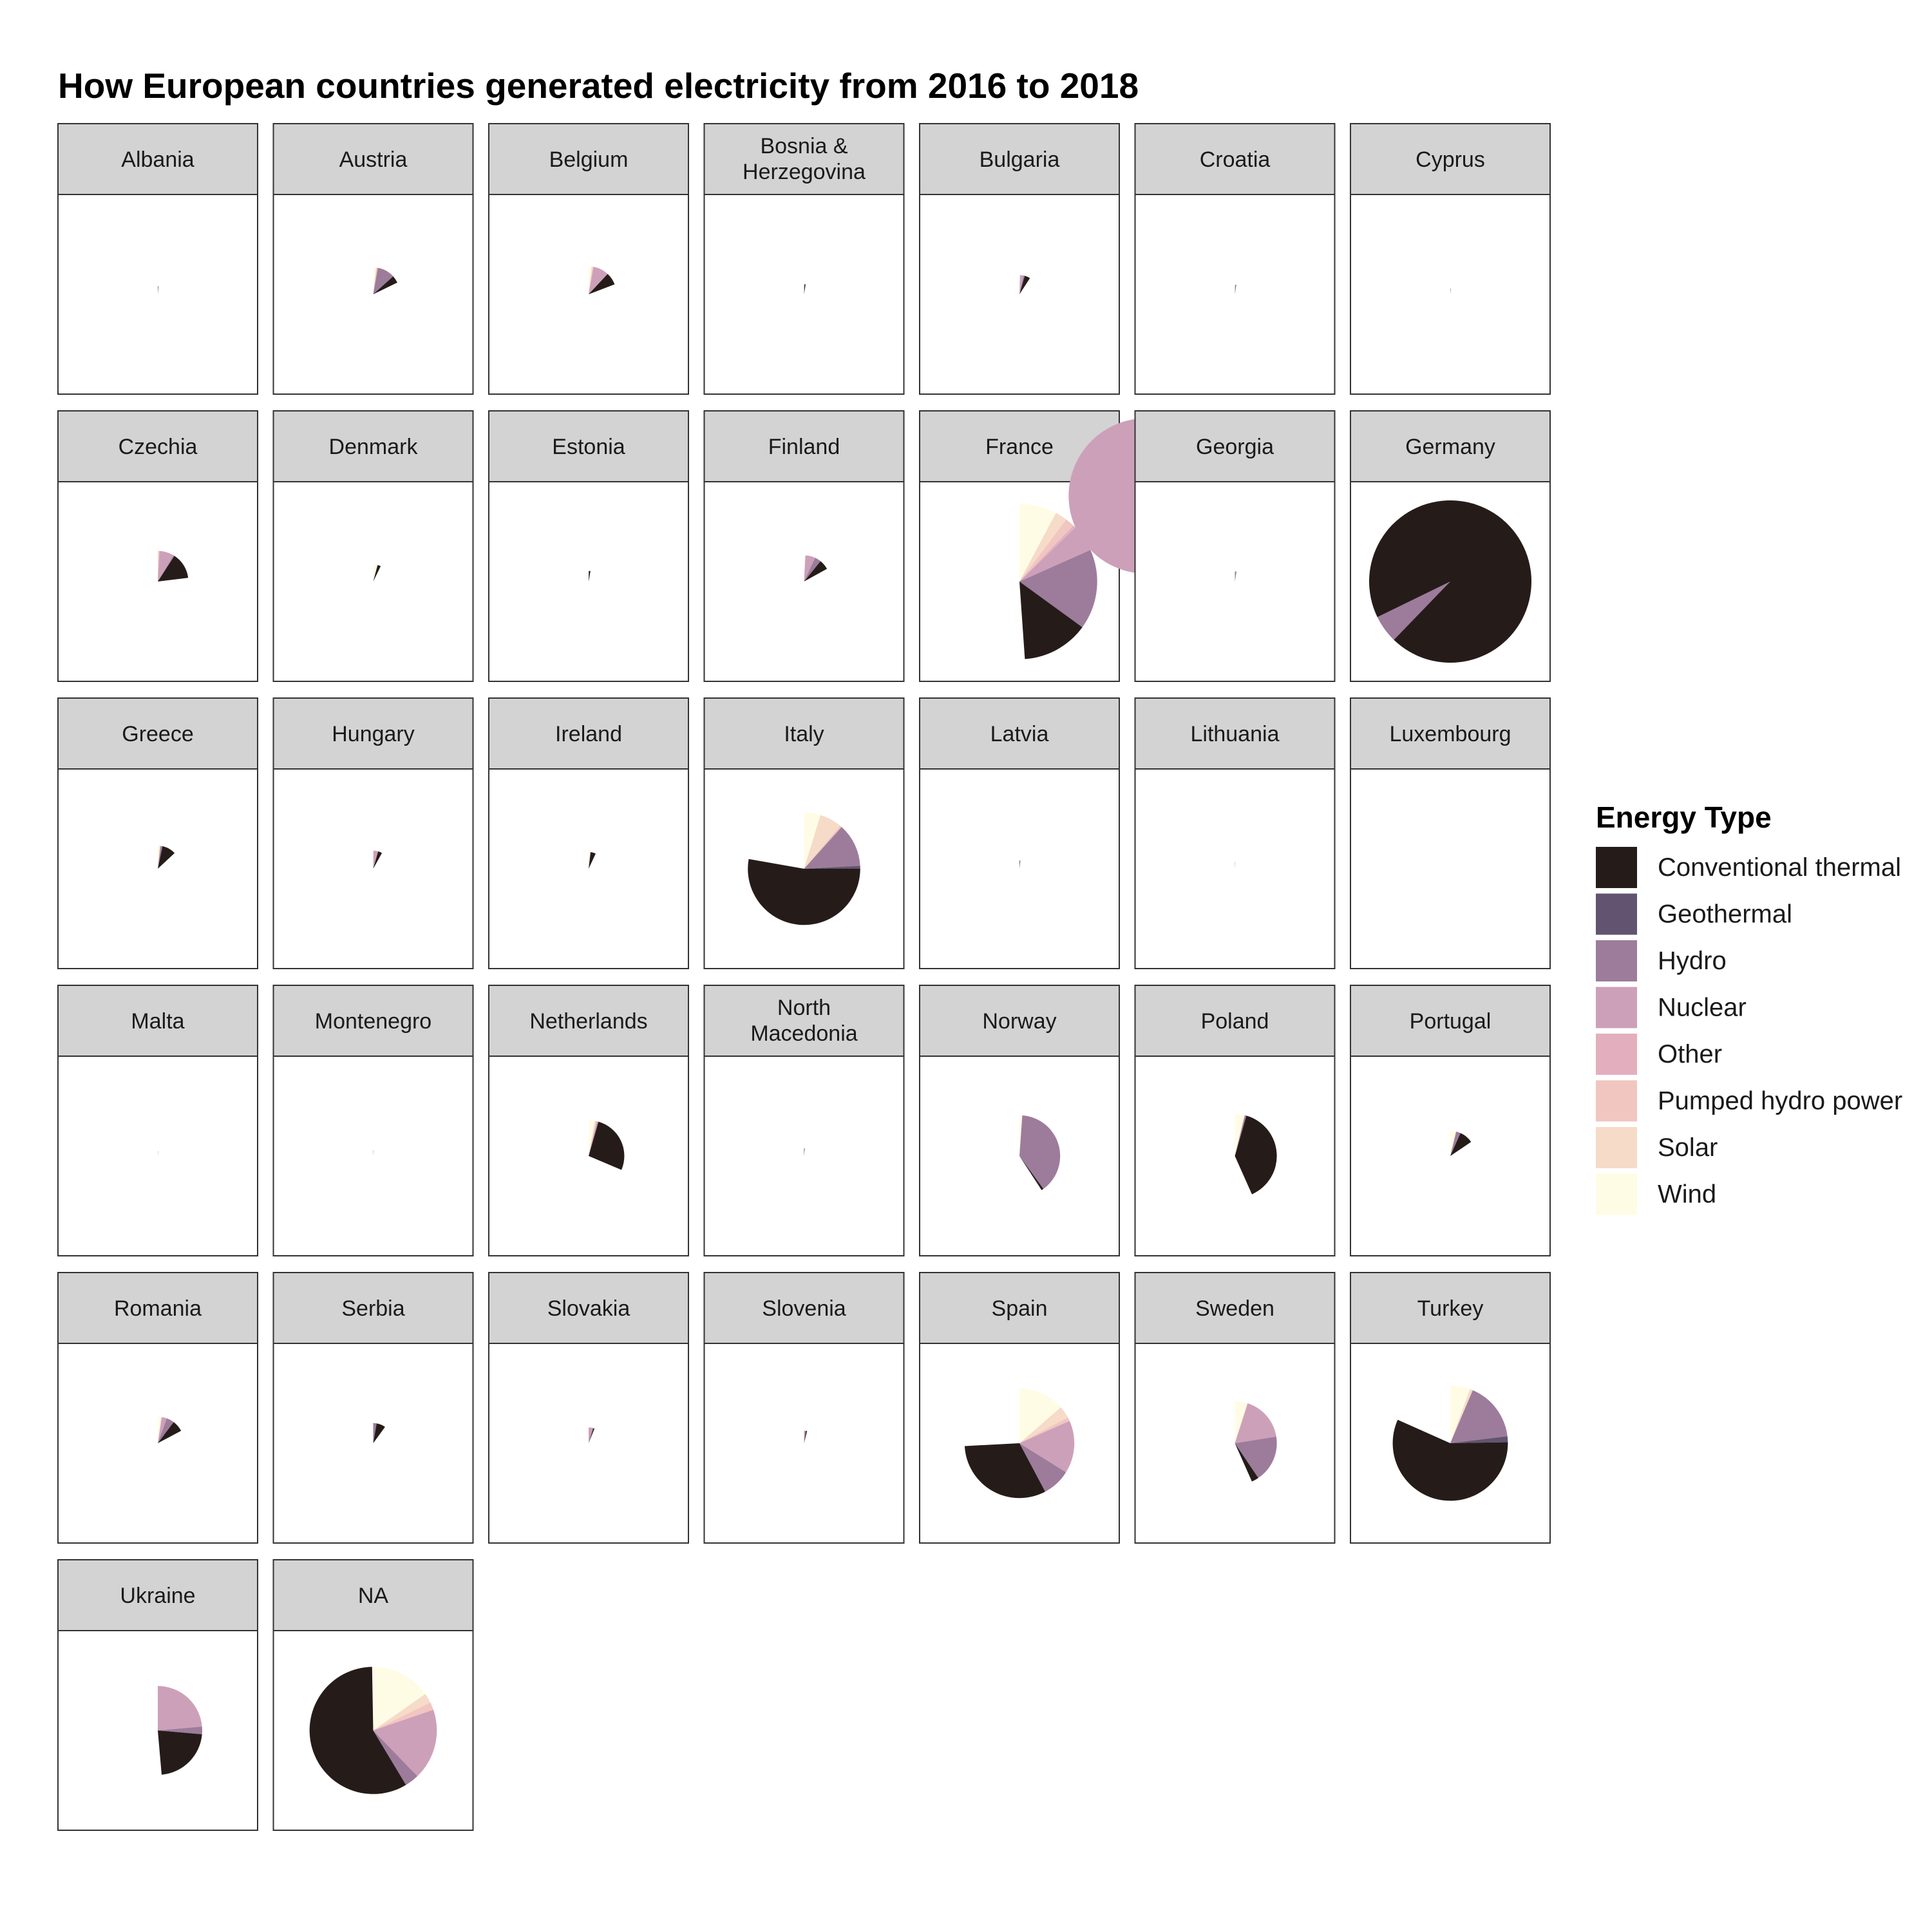  What do you see at coordinates (1656, 1194) in the screenshot?
I see `legend-item-wind: Wind` at bounding box center [1656, 1194].